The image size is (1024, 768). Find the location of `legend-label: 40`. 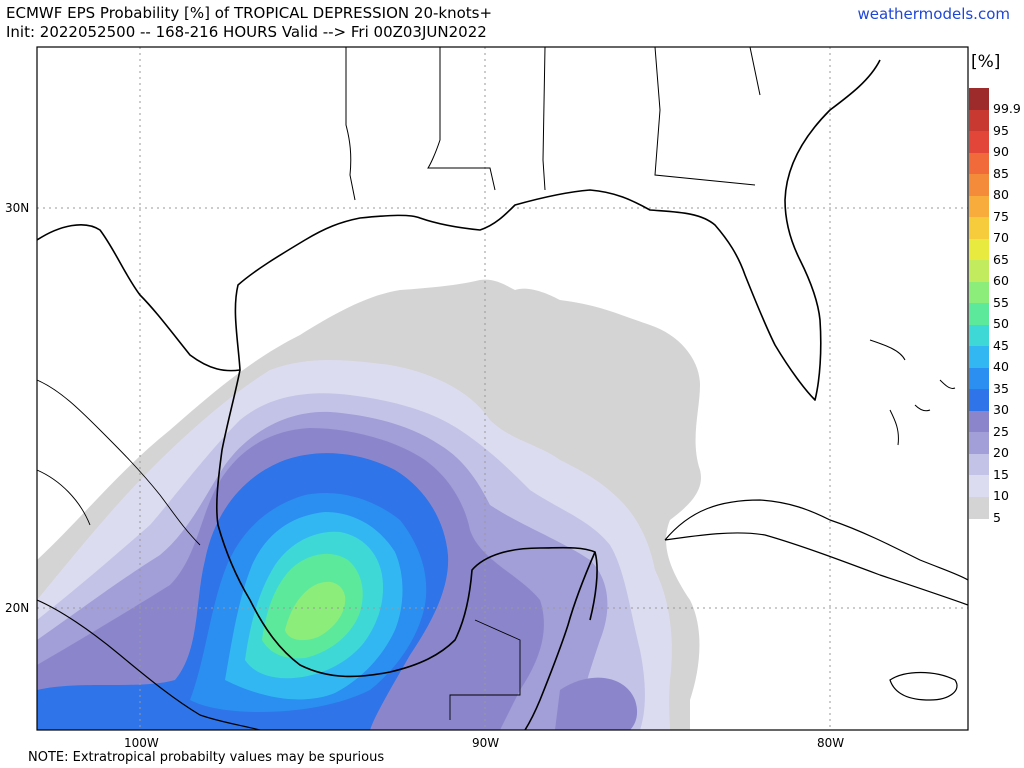

legend-label: 40 is located at coordinates (1001, 366).